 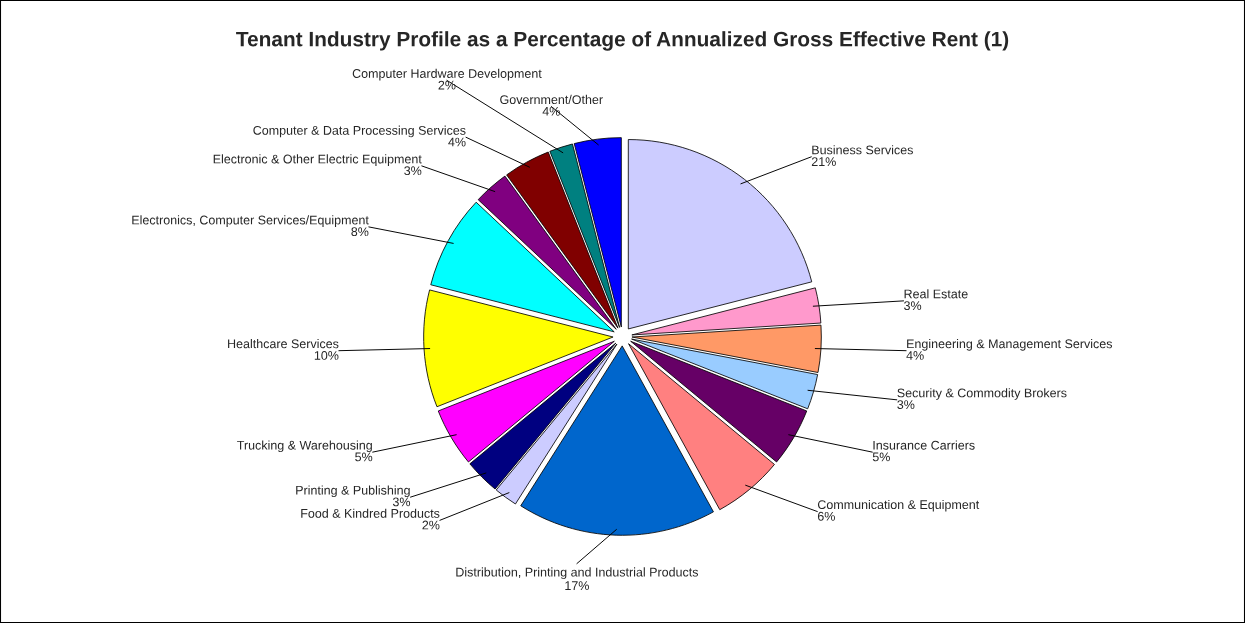 What do you see at coordinates (283, 344) in the screenshot?
I see `slice-label: Healthcare Services` at bounding box center [283, 344].